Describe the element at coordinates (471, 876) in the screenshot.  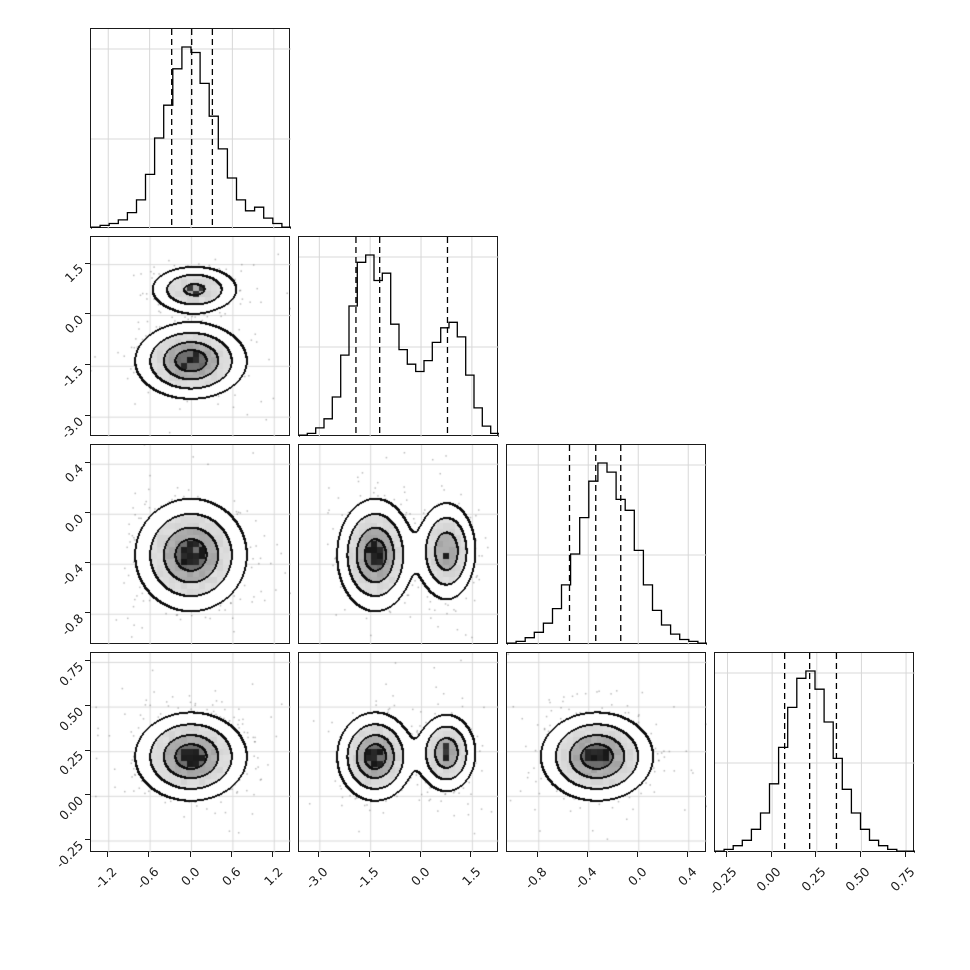
I see `x-tick-label-text: 1.5` at that location.